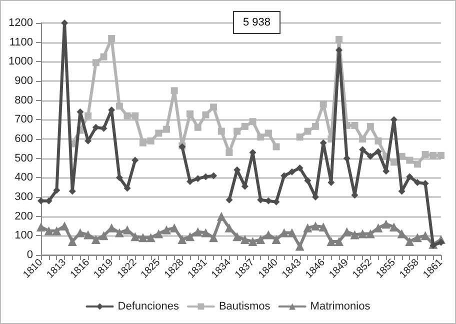 The height and width of the screenshot is (324, 456). I want to click on y-tick-label: 300, so click(23, 197).